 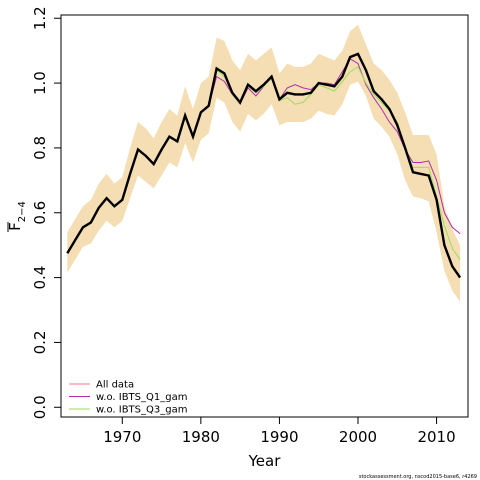 What do you see at coordinates (40, 148) in the screenshot?
I see `y-tick-label: 0.8` at bounding box center [40, 148].